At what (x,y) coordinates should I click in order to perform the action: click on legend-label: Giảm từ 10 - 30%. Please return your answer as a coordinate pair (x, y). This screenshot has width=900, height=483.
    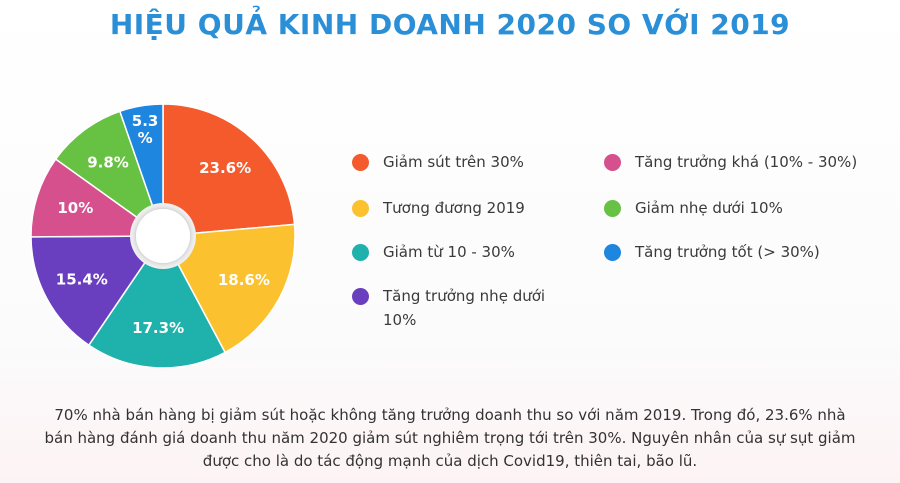
    Looking at the image, I should click on (449, 252).